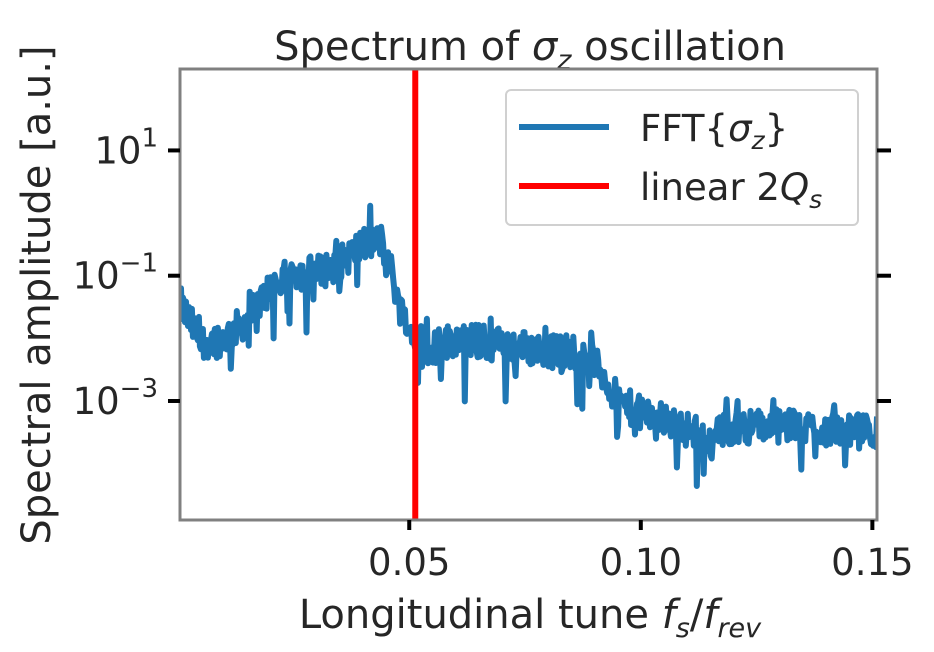 Image resolution: width=934 pixels, height=652 pixels. I want to click on x-tick-label: 0.05, so click(409, 562).